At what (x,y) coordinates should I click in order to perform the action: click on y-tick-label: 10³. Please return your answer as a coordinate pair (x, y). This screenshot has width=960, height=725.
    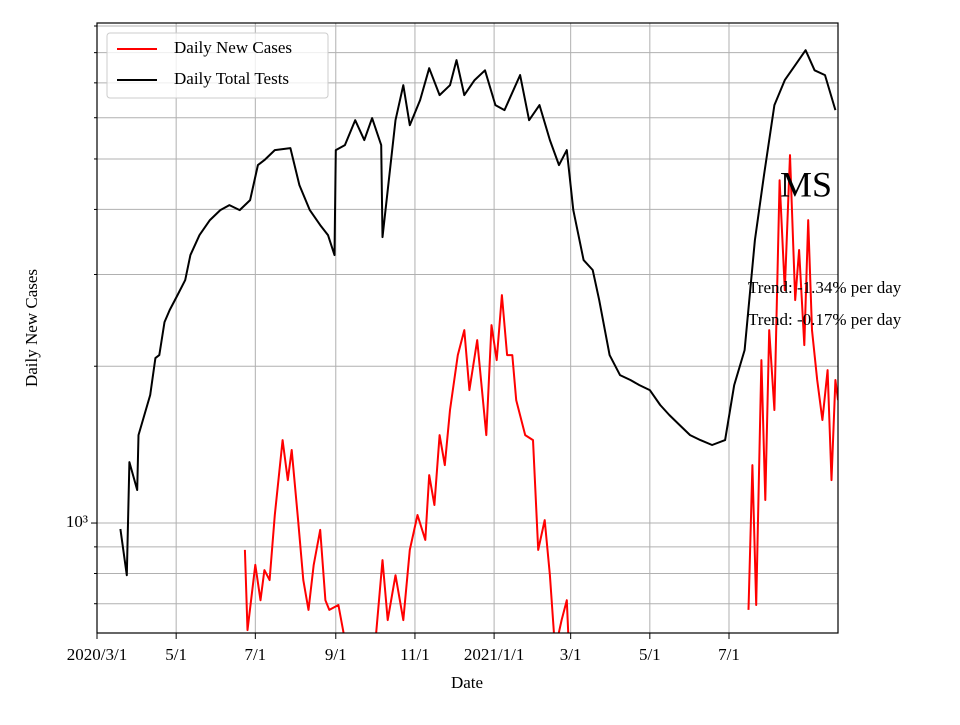
    Looking at the image, I should click on (77, 521).